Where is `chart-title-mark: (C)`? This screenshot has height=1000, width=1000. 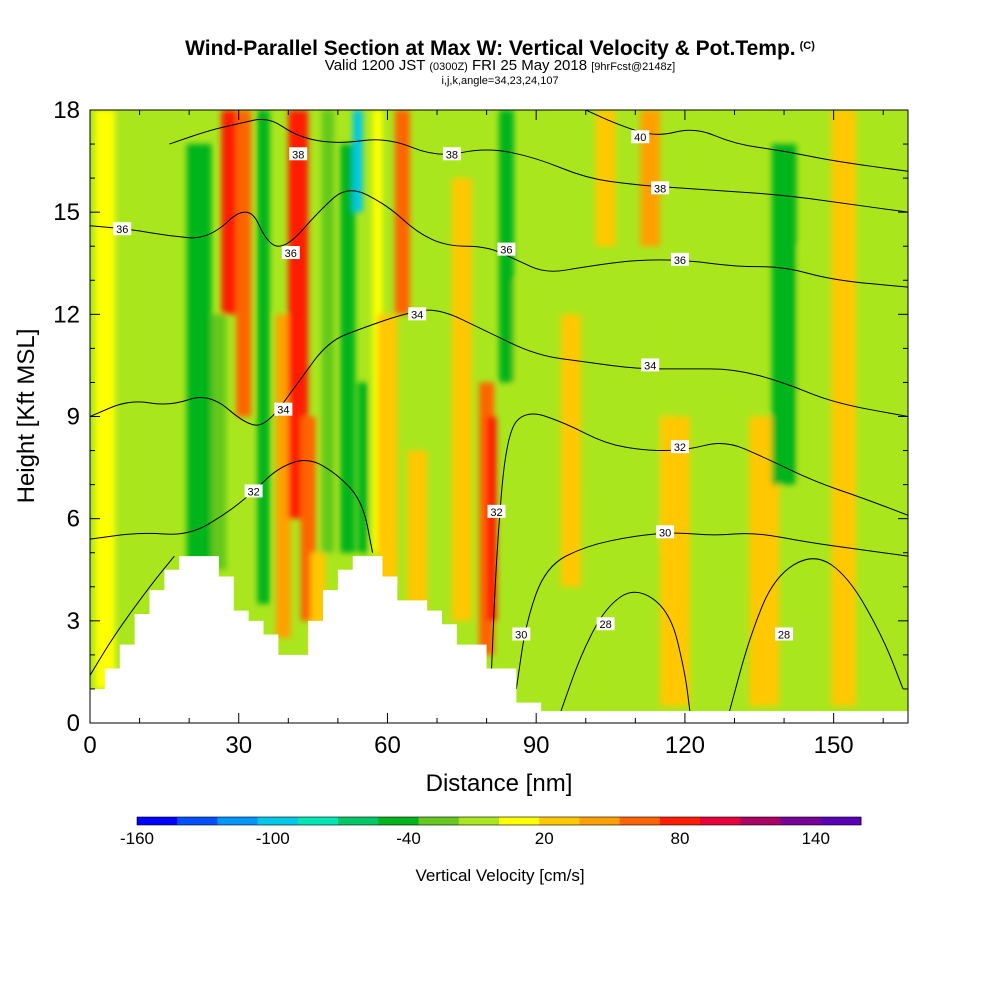 chart-title-mark: (C) is located at coordinates (807, 46).